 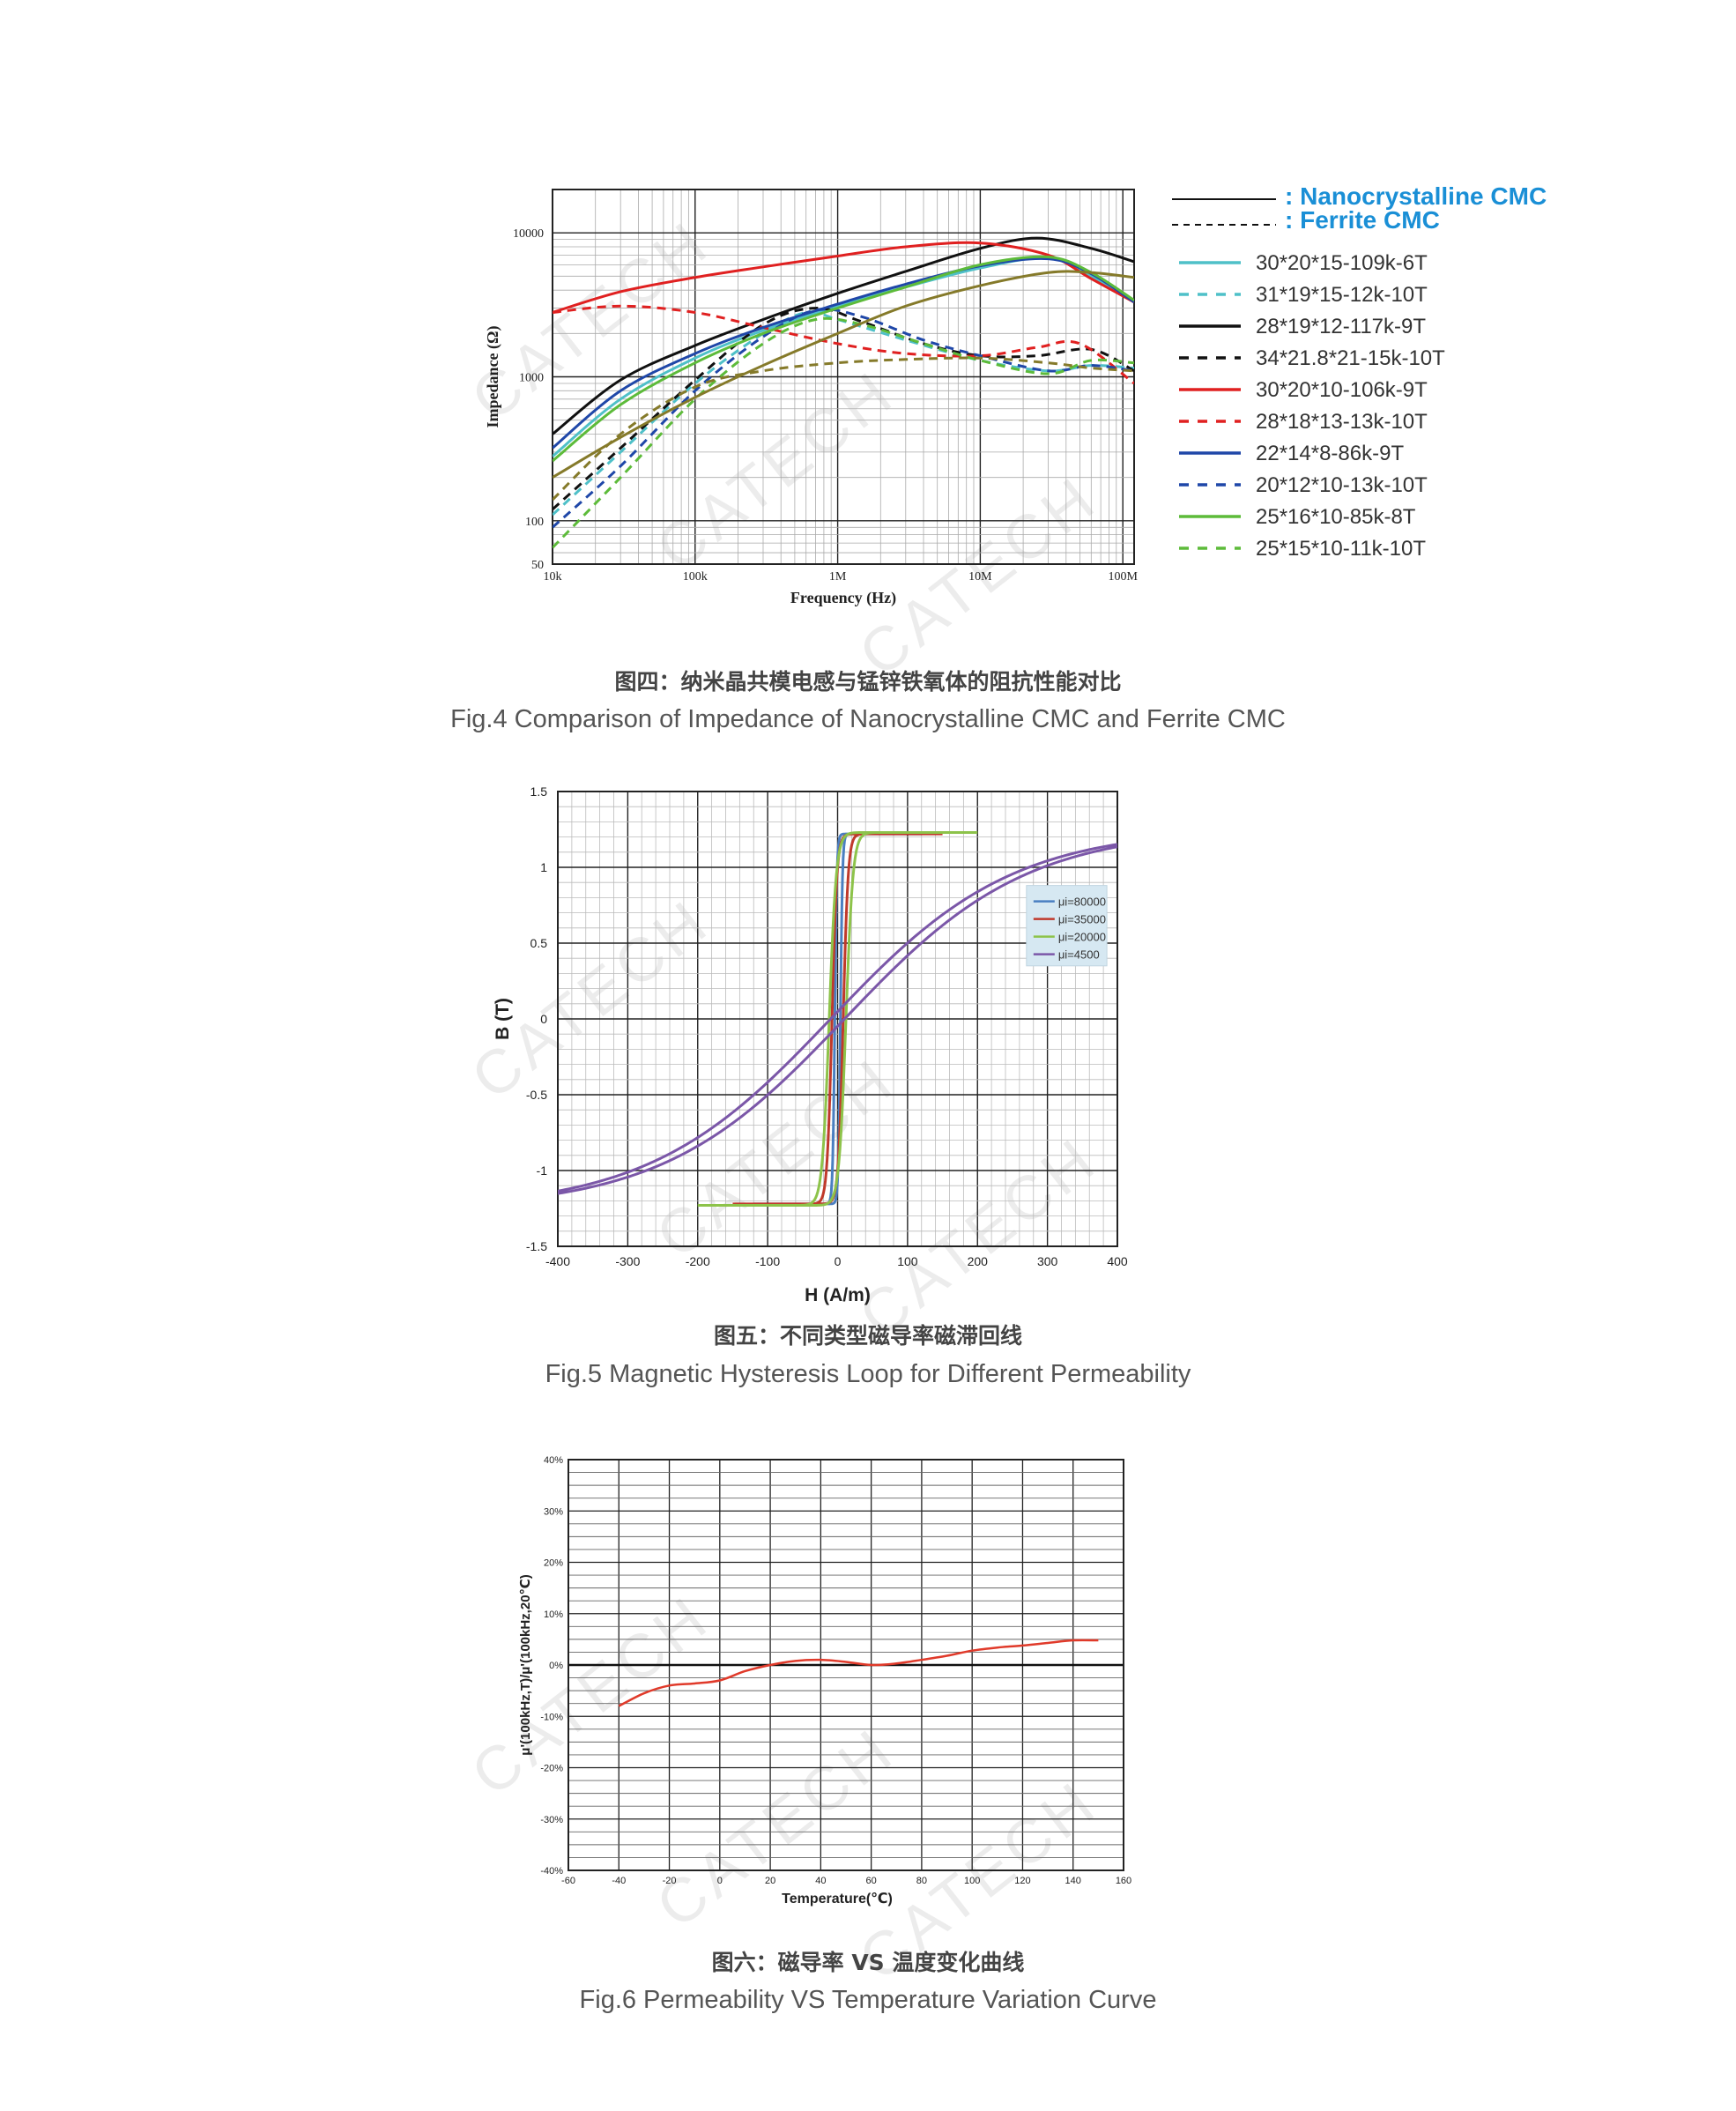 I want to click on y-tick-label: 1.5, so click(x=539, y=791).